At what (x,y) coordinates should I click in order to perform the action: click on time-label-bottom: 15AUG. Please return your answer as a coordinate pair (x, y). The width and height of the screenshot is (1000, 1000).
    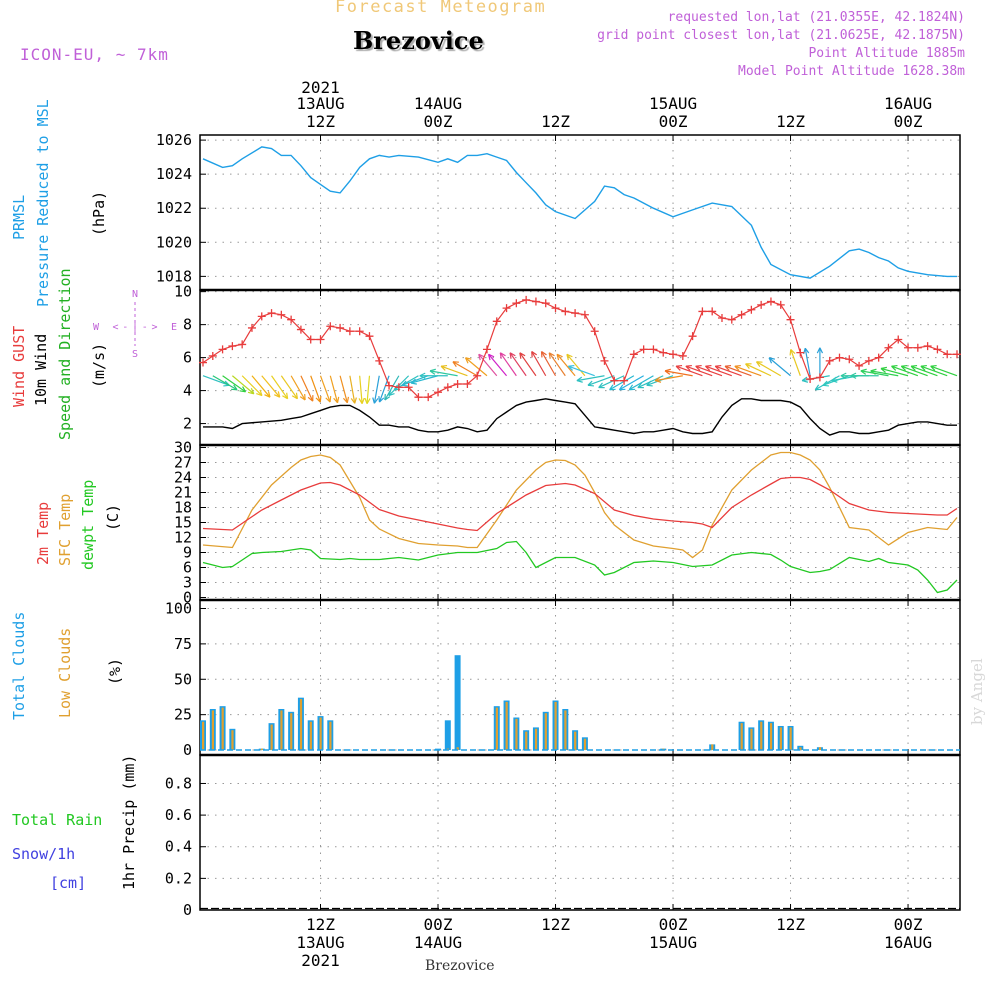
    Looking at the image, I should click on (673, 942).